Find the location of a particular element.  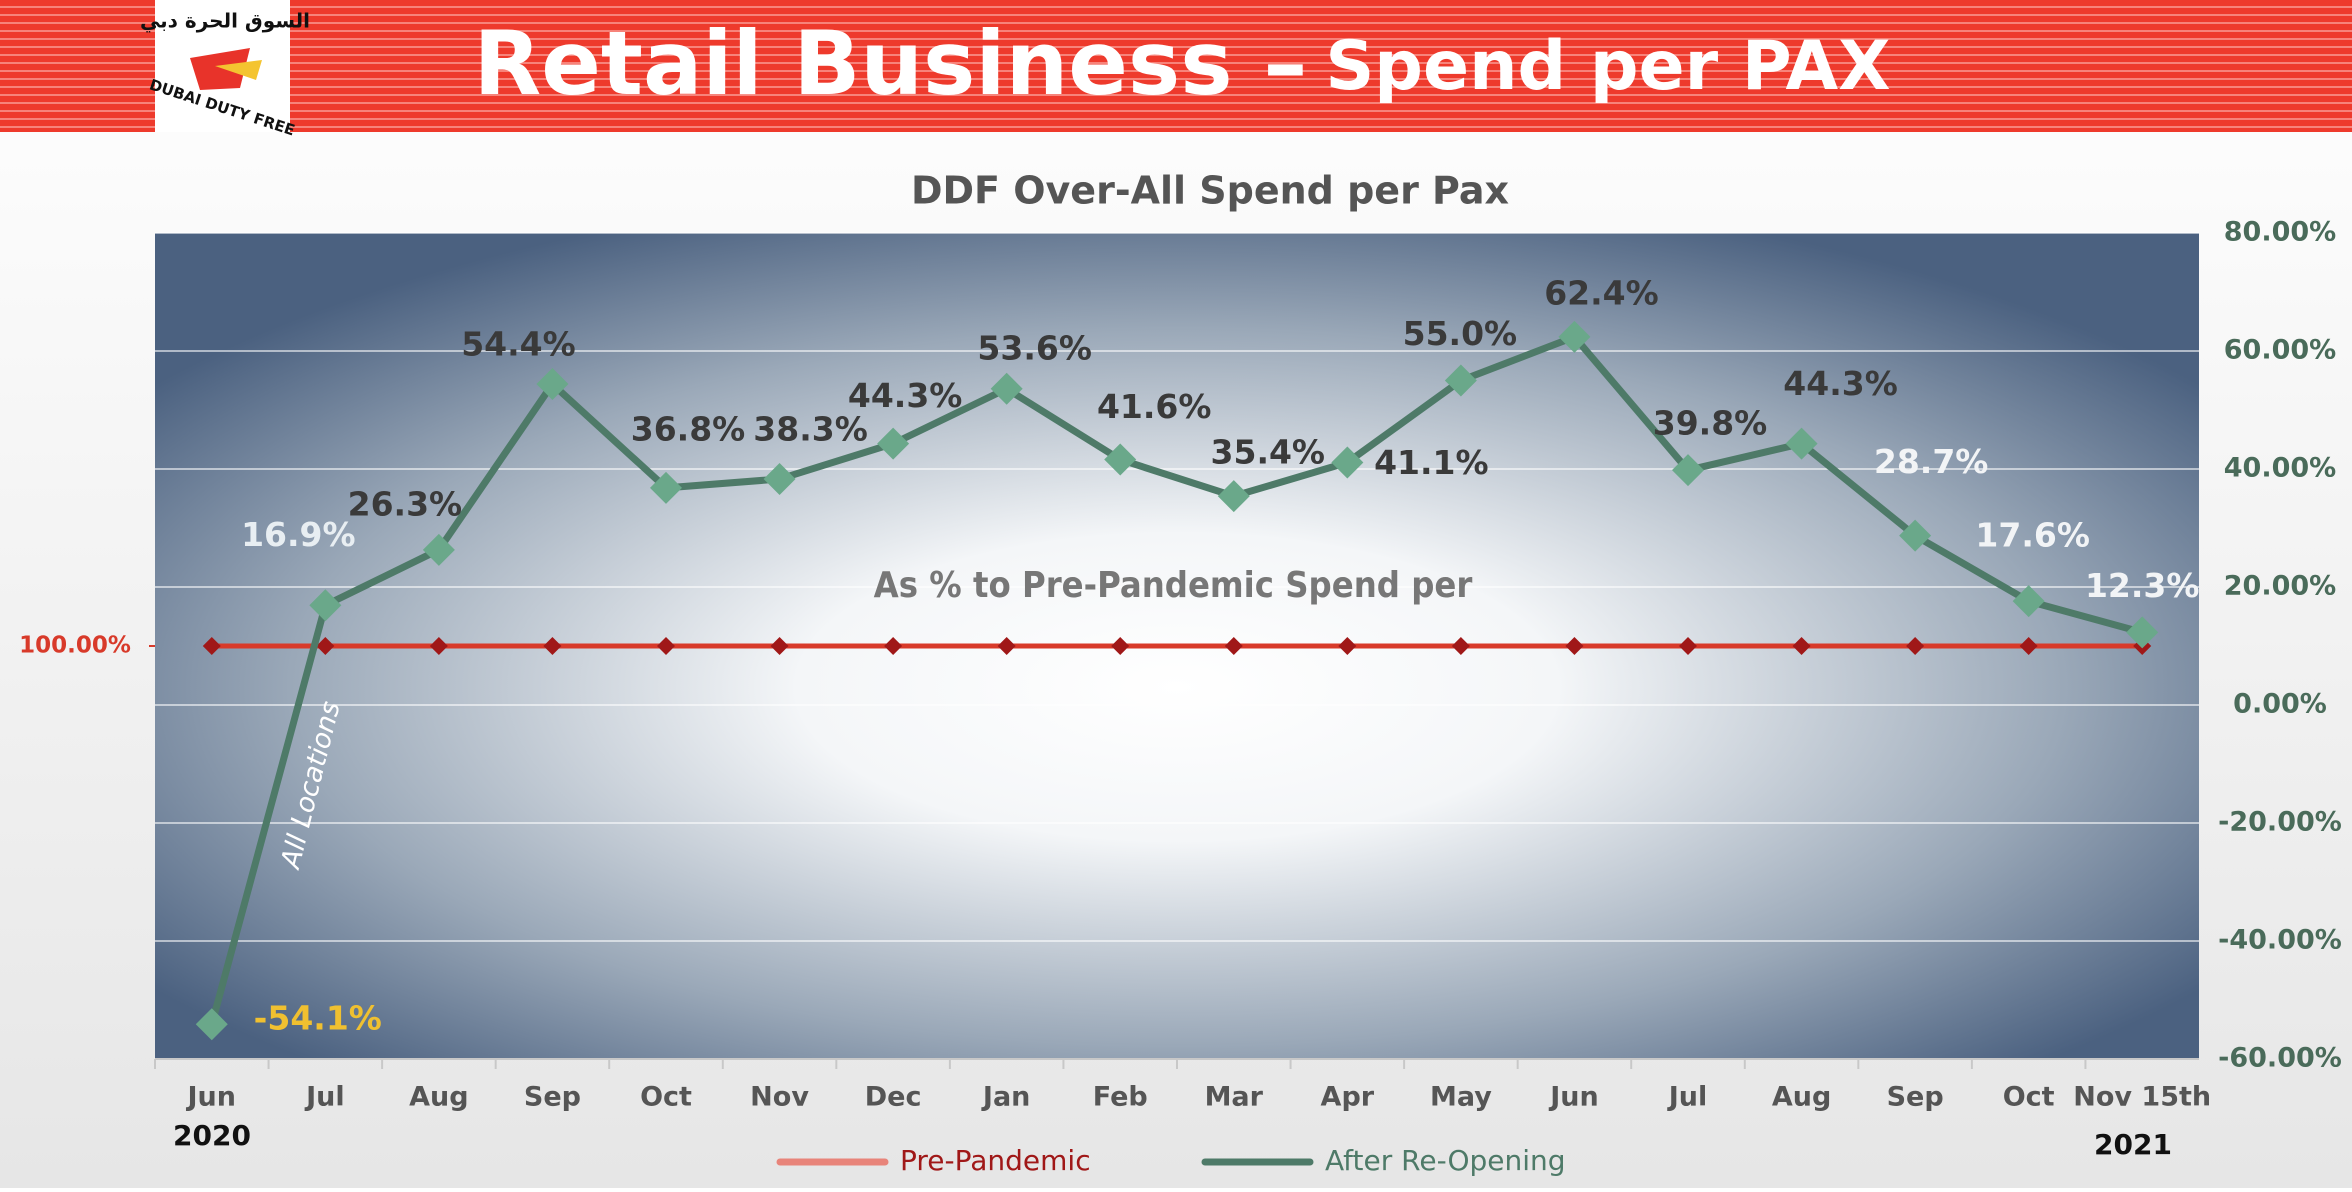

x-tick-label: Mar is located at coordinates (1234, 1097).